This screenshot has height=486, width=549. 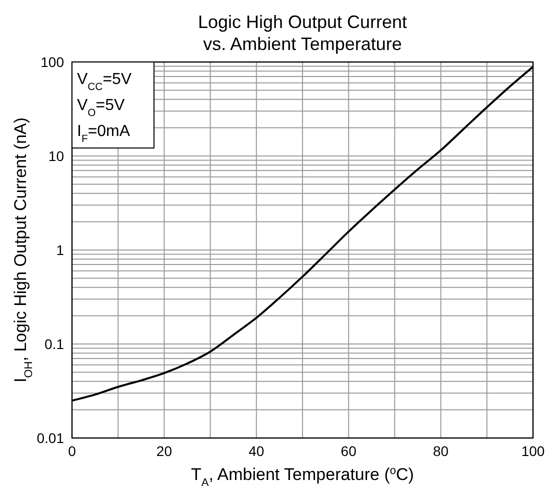 I want to click on annotation: I$_{F}$=0mA, so click(x=103, y=133).